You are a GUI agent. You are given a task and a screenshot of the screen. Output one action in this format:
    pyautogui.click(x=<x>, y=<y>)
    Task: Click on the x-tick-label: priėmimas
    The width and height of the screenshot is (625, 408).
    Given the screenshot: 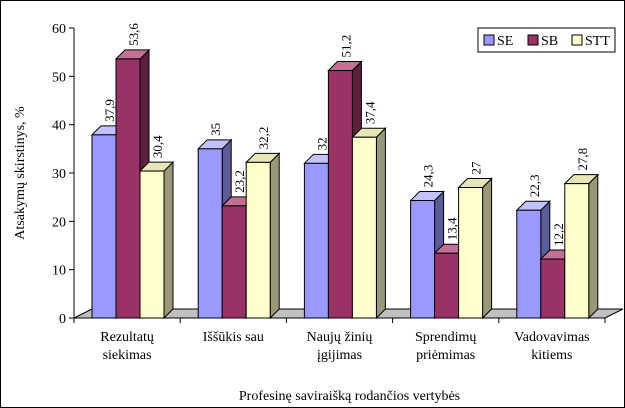 What is the action you would take?
    pyautogui.click(x=445, y=355)
    